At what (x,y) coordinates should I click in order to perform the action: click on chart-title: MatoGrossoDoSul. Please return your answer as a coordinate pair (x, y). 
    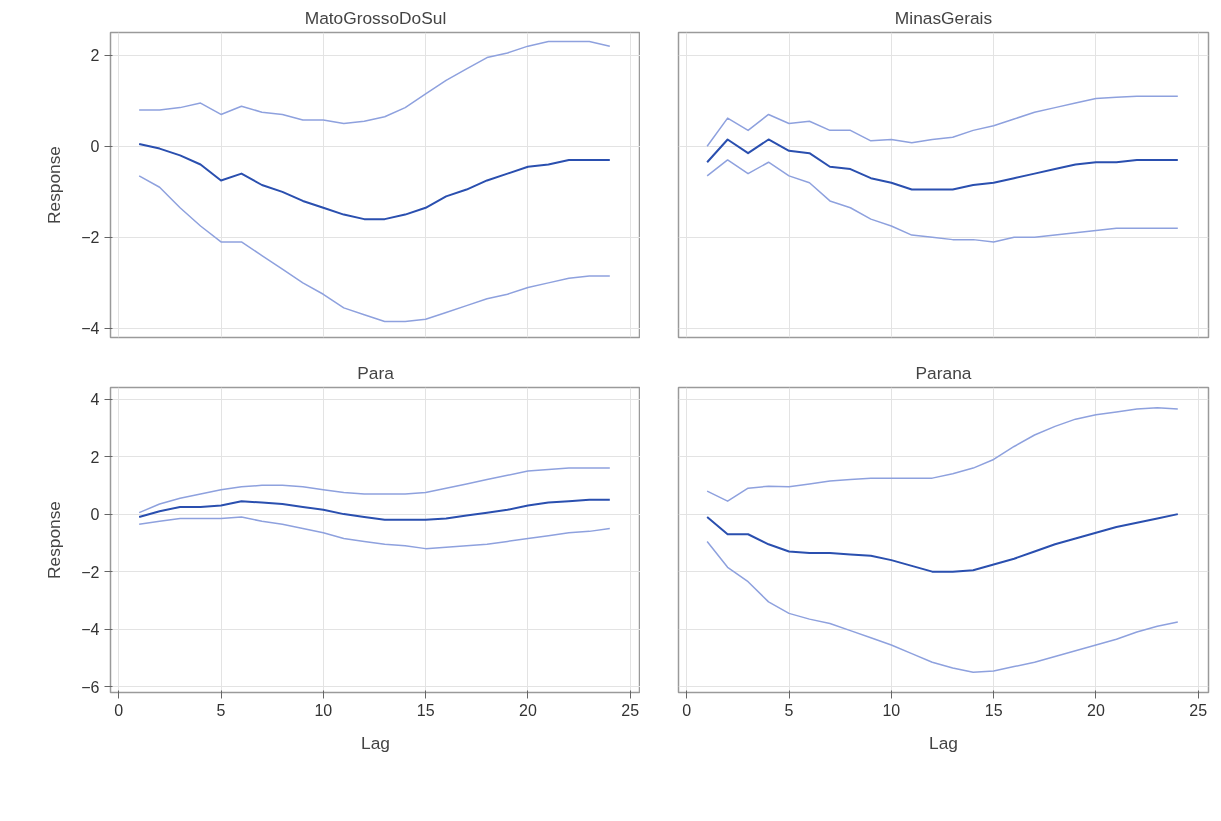
    Looking at the image, I should click on (375, 17).